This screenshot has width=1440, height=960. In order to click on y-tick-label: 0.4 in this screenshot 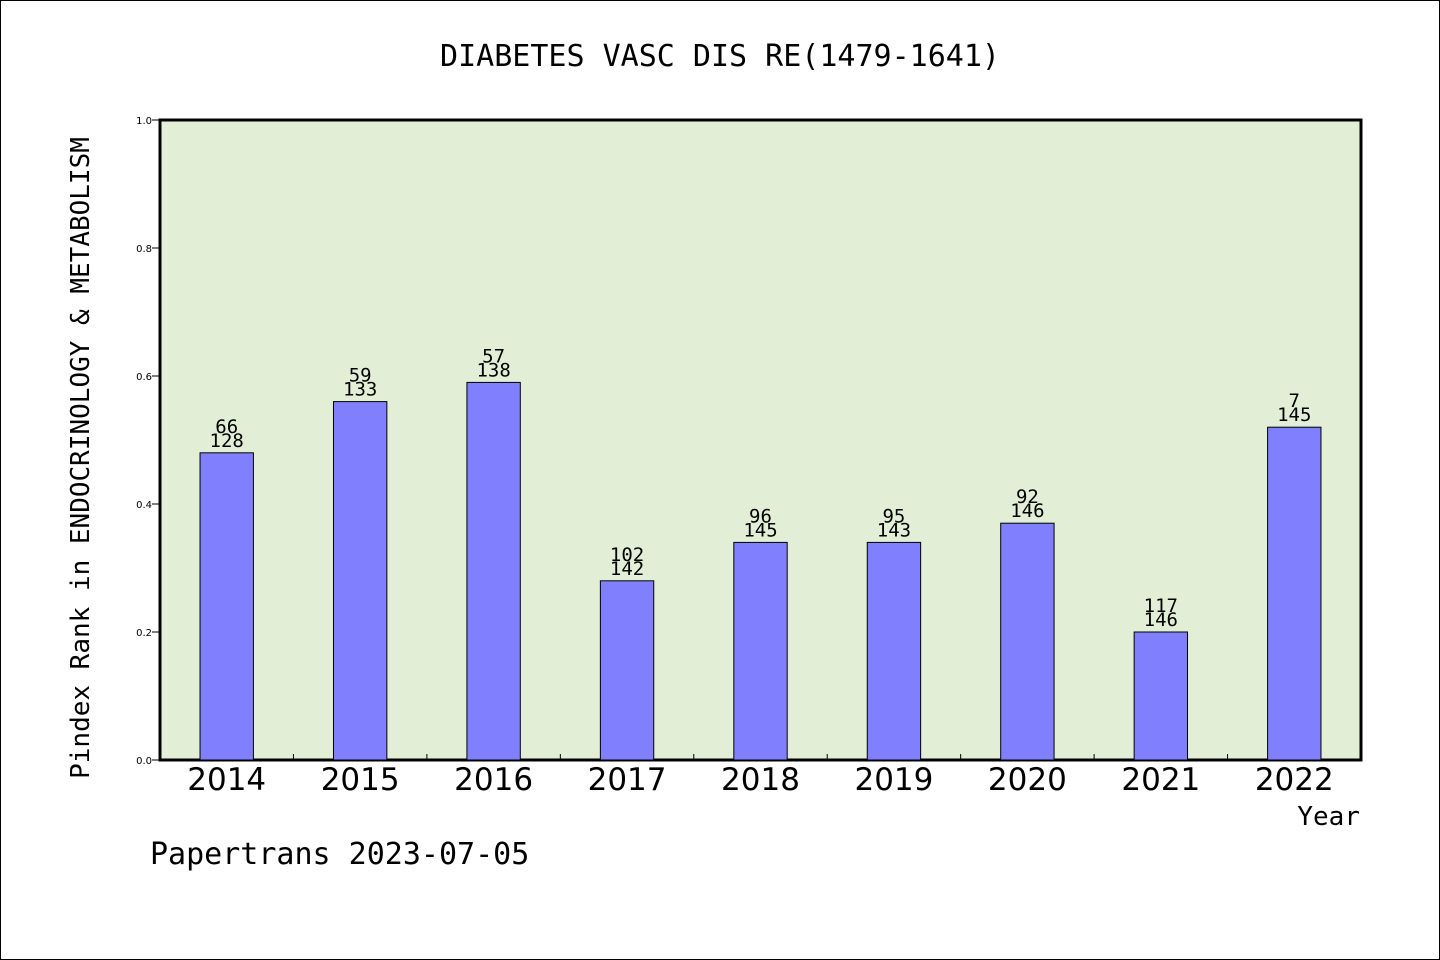, I will do `click(144, 505)`.